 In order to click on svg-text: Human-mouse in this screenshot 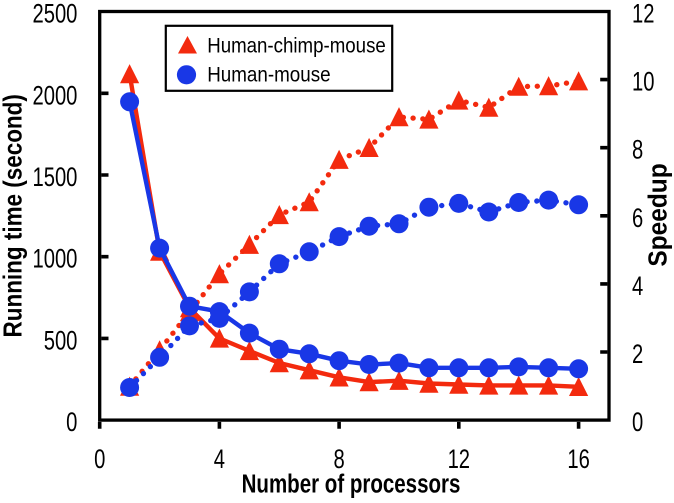, I will do `click(268, 74)`.